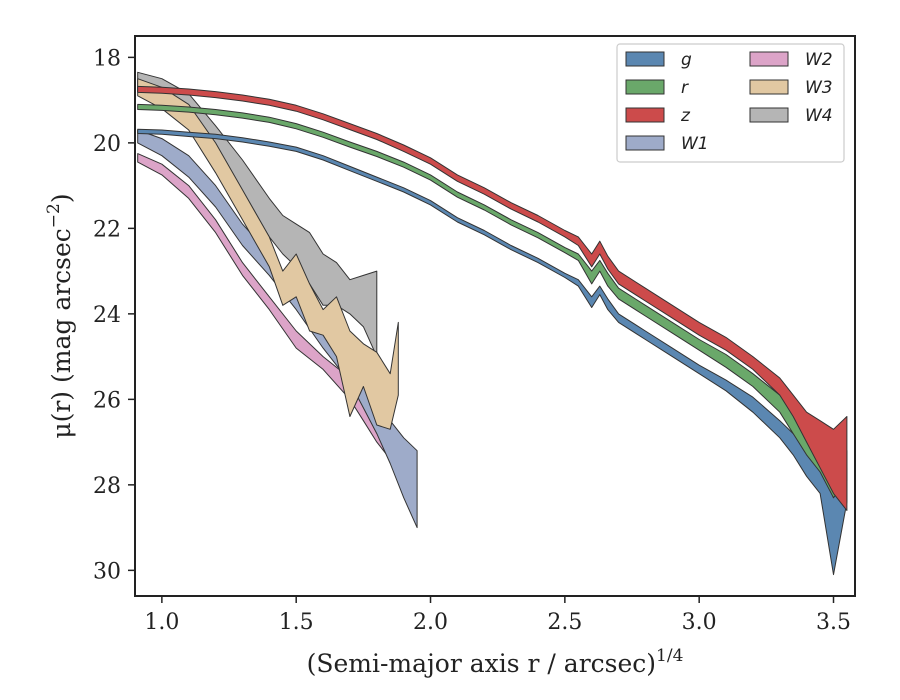 This screenshot has height=700, width=900. I want to click on x-tick-label: 3.5, so click(833, 622).